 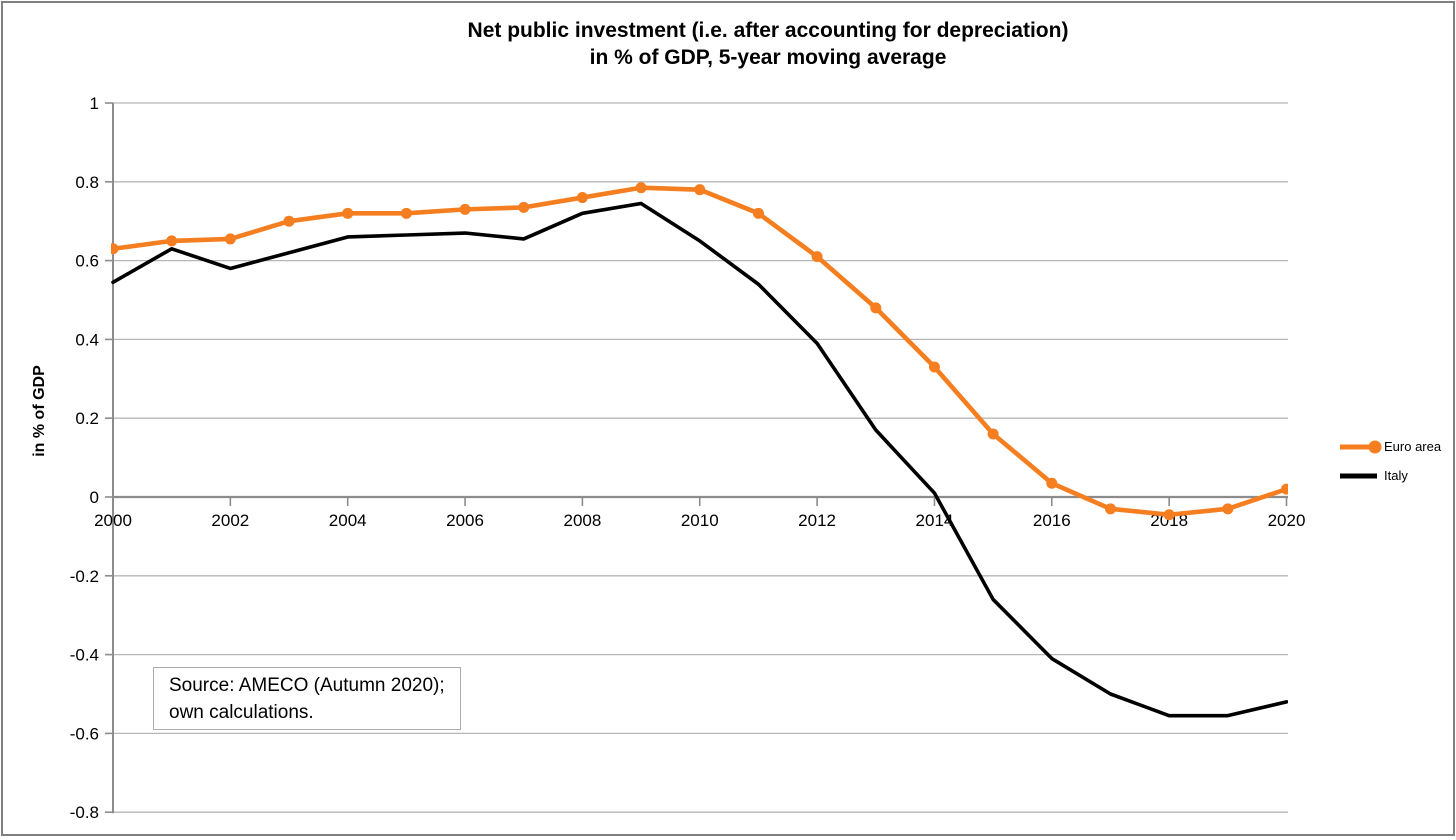 What do you see at coordinates (1360, 447) in the screenshot?
I see `euro-area-line-marker-icon` at bounding box center [1360, 447].